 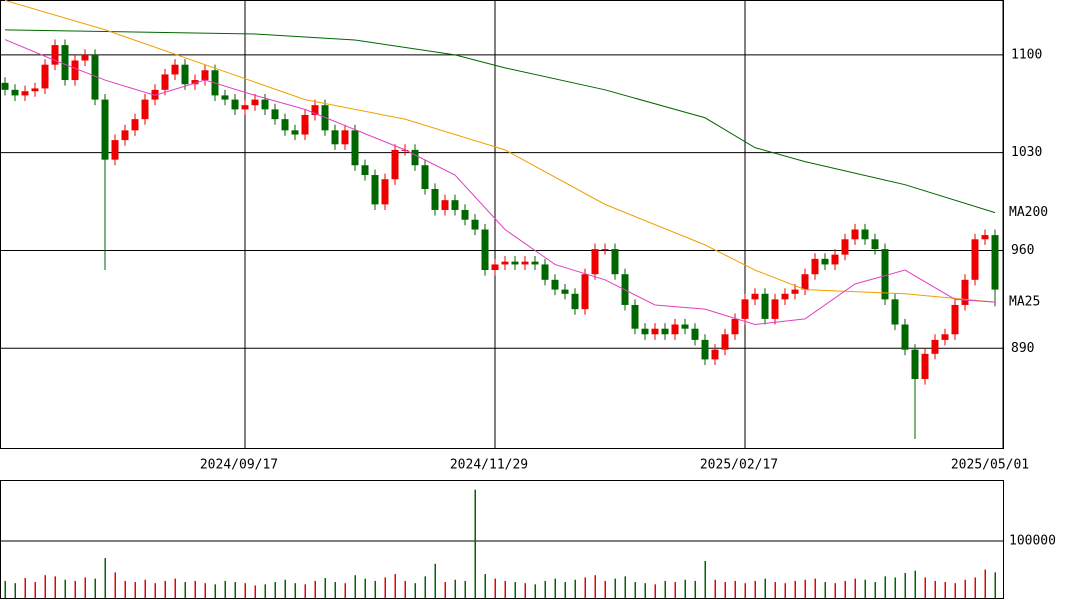 What do you see at coordinates (1026, 152) in the screenshot?
I see `y-tick-label: 1030` at bounding box center [1026, 152].